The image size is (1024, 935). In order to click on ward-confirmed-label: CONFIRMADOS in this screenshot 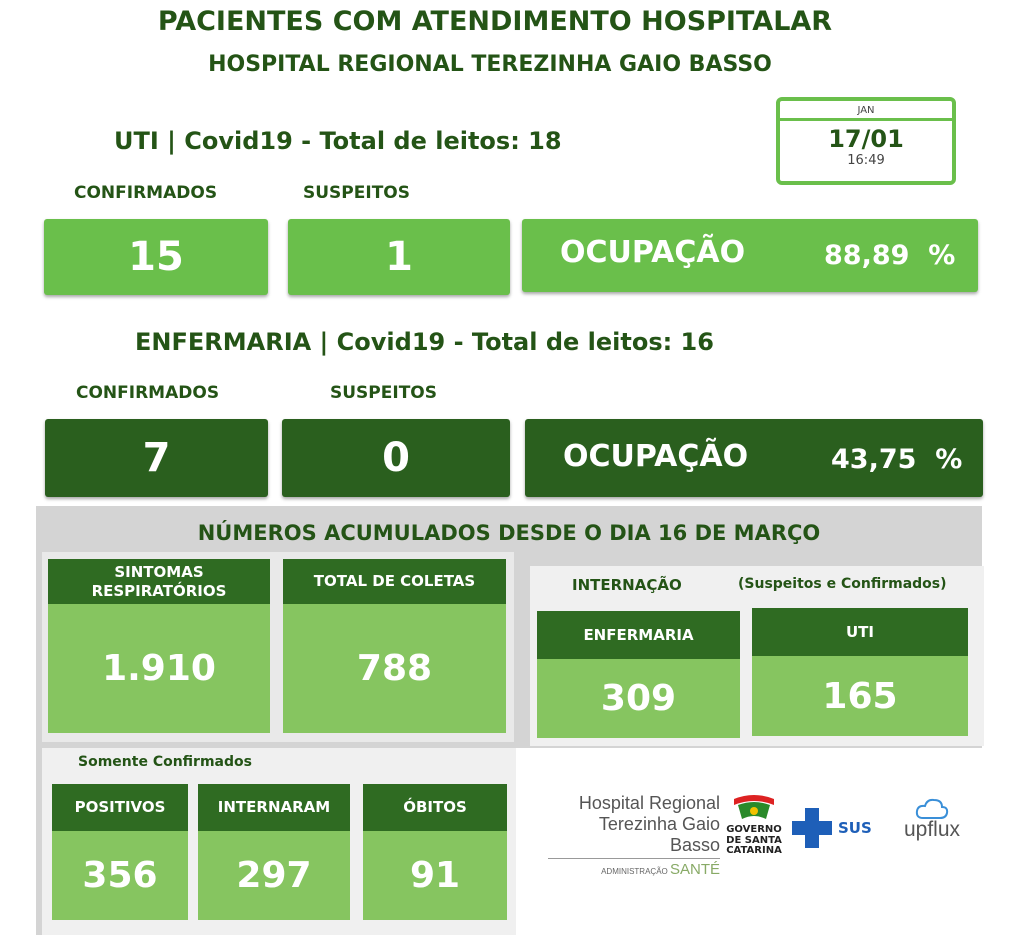, I will do `click(148, 393)`.